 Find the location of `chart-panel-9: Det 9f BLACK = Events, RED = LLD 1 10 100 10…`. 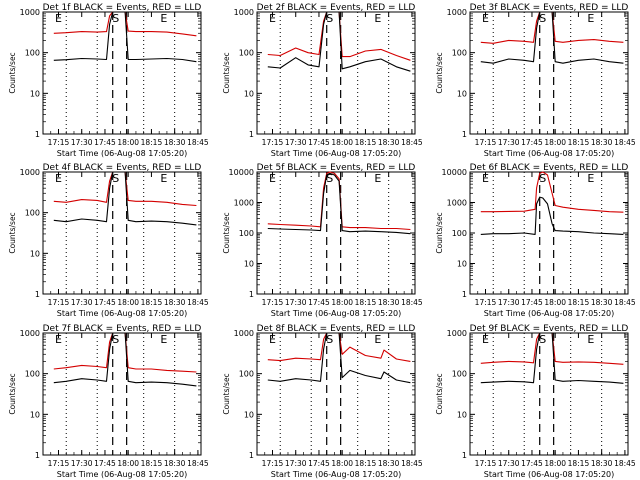

chart-panel-9: Det 9f BLACK = Events, RED = LLD 1 10 100 10… is located at coordinates (535, 401).